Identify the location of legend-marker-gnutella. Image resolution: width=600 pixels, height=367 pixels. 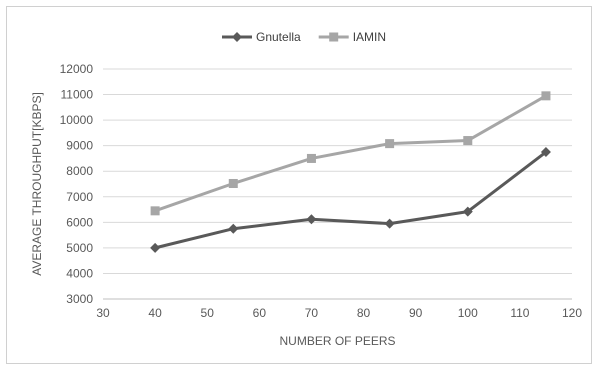
(237, 37).